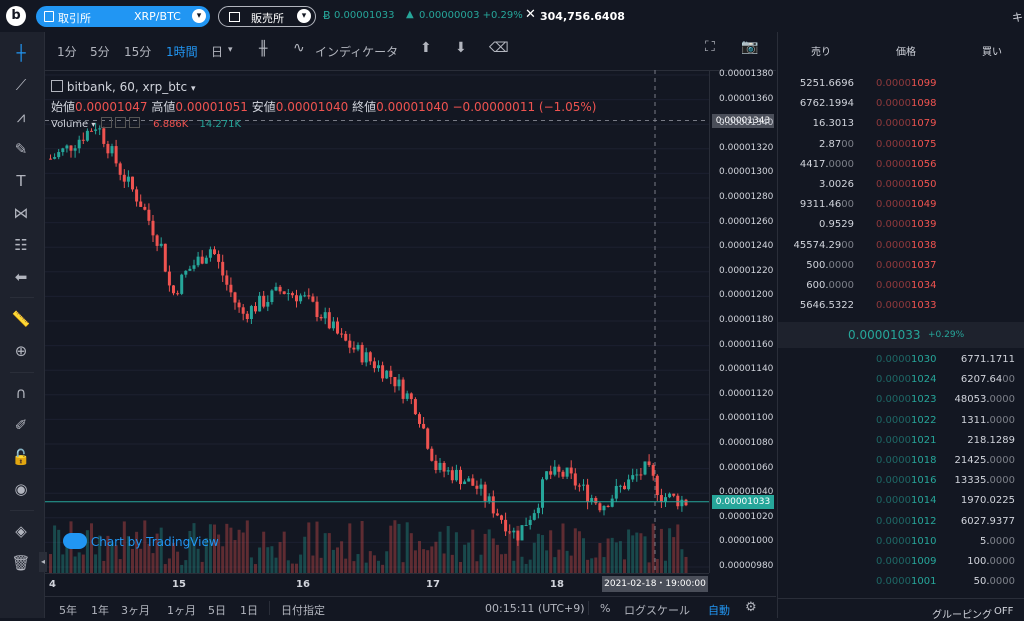 The height and width of the screenshot is (621, 1024). I want to click on range-5y: 5年, so click(68, 610).